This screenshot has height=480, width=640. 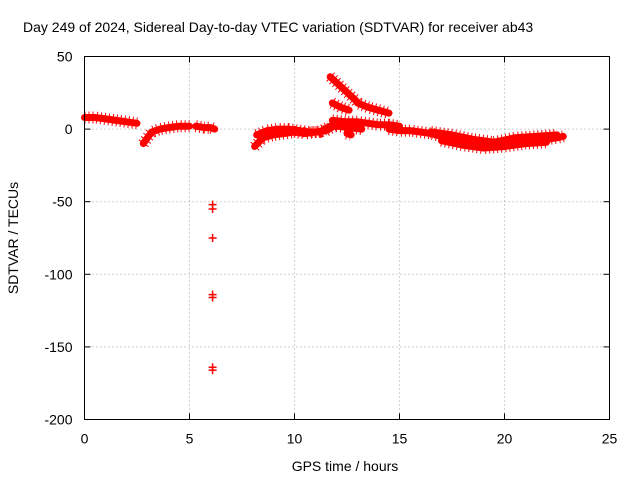 What do you see at coordinates (345, 466) in the screenshot?
I see `x-axis-label: GPS time / hours` at bounding box center [345, 466].